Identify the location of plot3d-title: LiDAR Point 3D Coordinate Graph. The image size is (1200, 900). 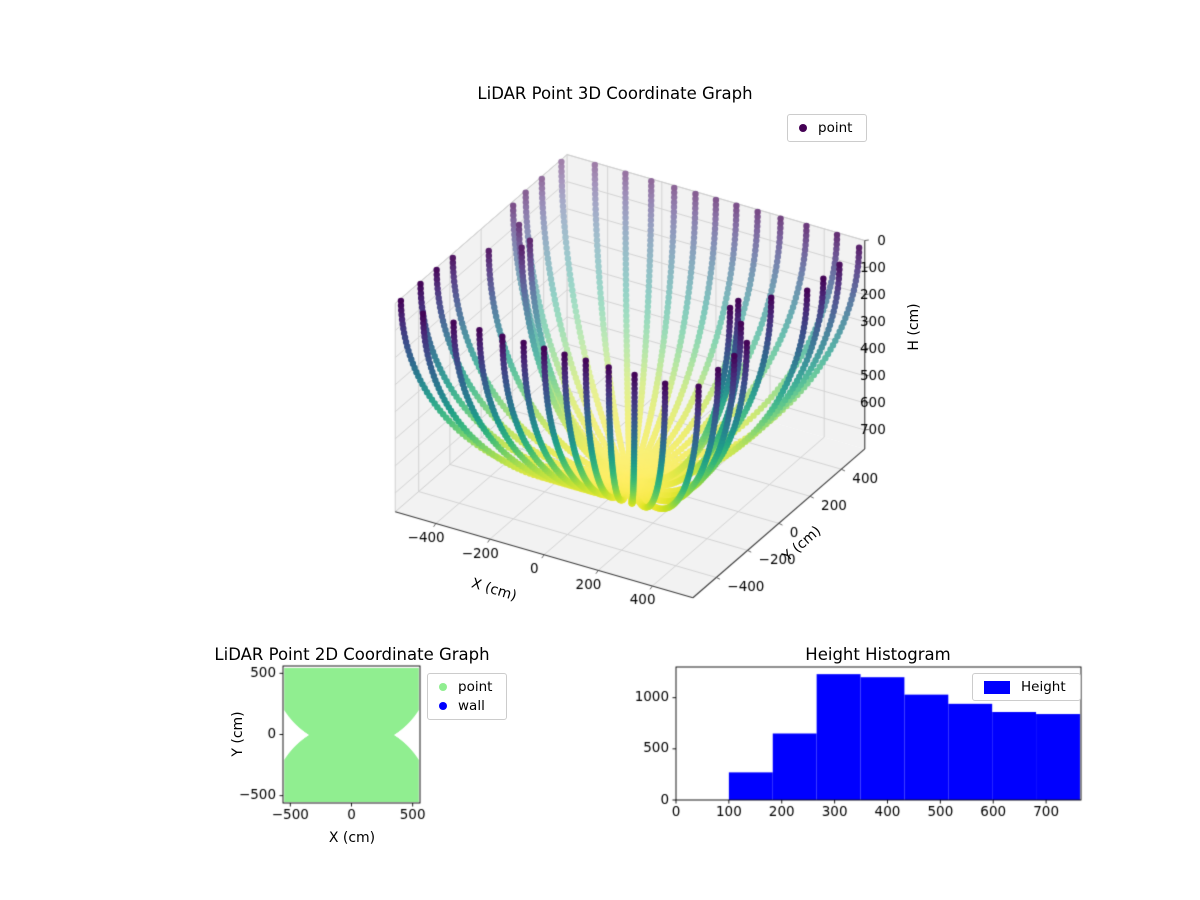
(615, 93).